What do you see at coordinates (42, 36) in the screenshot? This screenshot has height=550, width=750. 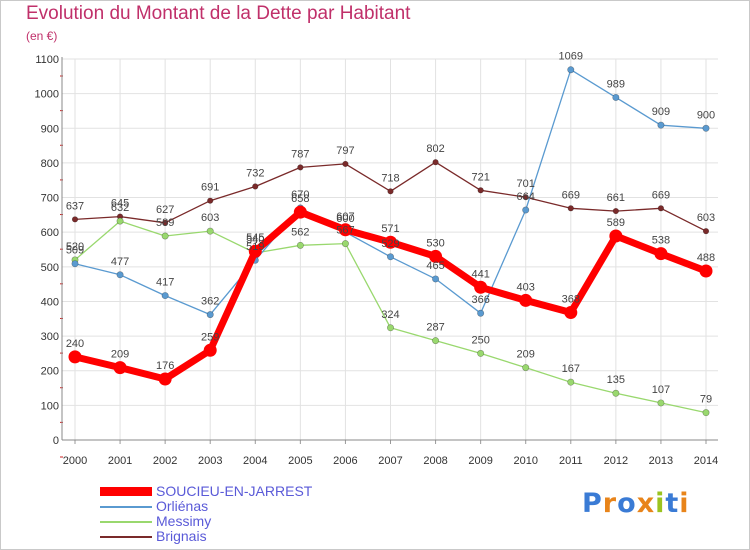 I see `chart-unit: (en €)` at bounding box center [42, 36].